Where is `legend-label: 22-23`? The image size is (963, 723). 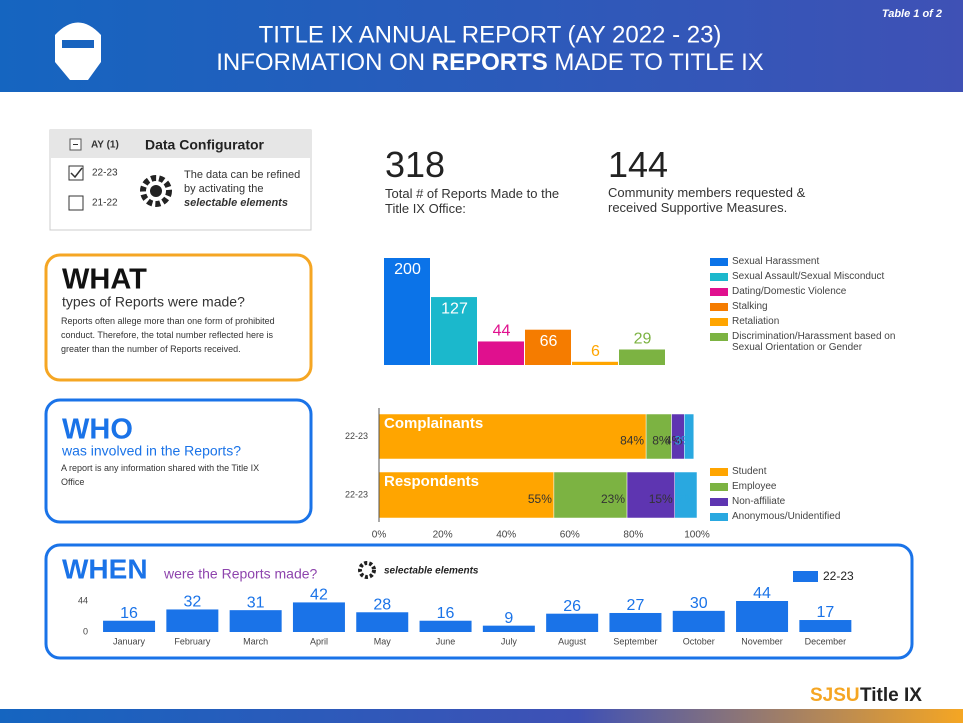 legend-label: 22-23 is located at coordinates (838, 576).